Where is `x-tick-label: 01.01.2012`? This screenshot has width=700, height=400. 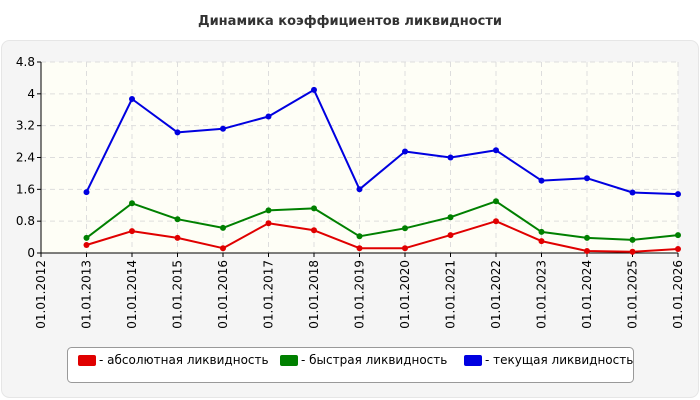
x-tick-label: 01.01.2012 is located at coordinates (41, 294).